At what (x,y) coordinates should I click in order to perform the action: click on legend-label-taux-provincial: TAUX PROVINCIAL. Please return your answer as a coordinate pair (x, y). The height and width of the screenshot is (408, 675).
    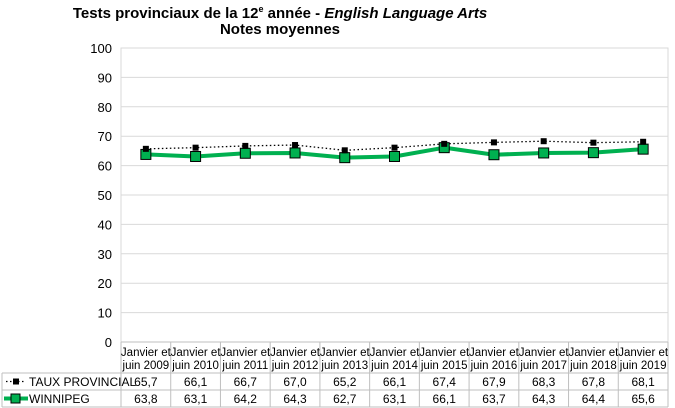
    Looking at the image, I should click on (82, 382).